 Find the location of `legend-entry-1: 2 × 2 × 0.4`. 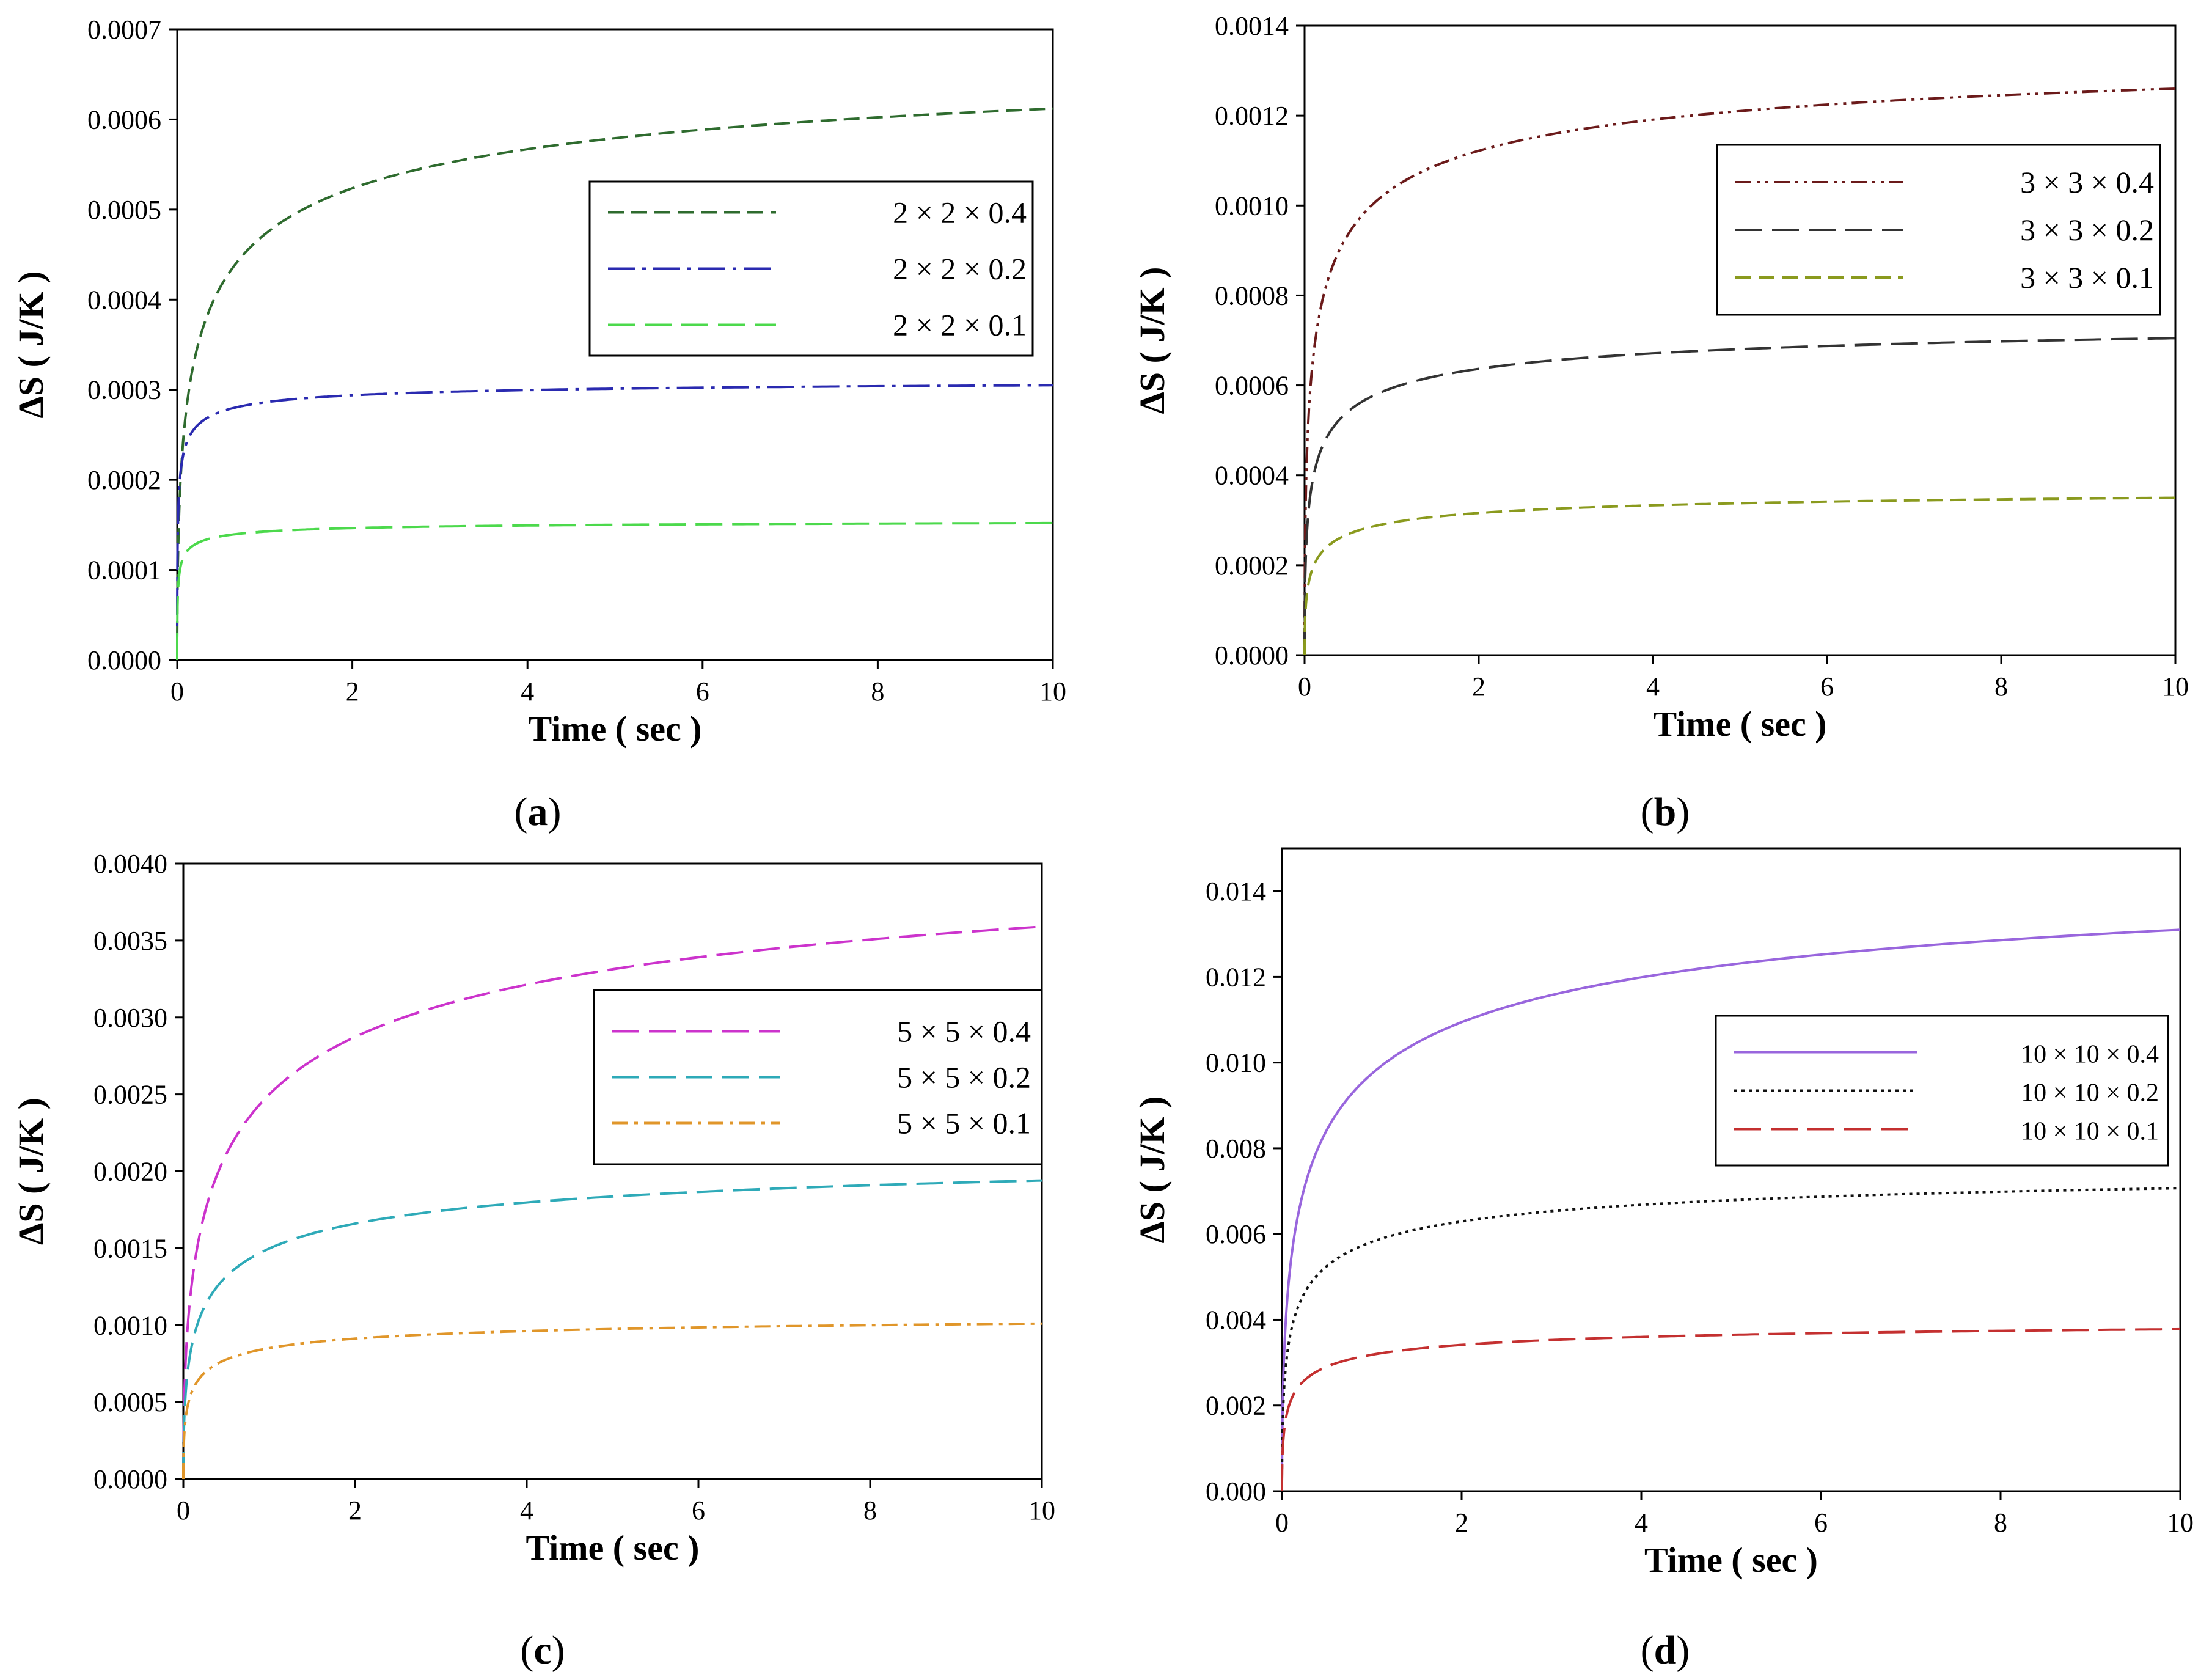

legend-entry-1: 2 × 2 × 0.4 is located at coordinates (960, 213).